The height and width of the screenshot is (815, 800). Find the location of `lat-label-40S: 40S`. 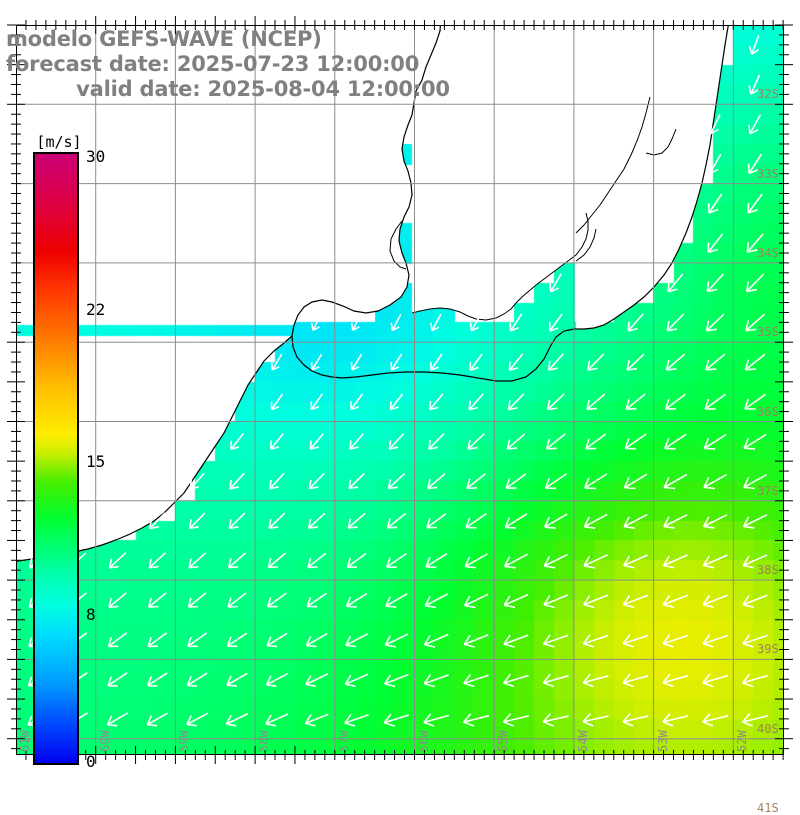

lat-label-40S: 40S is located at coordinates (768, 729).